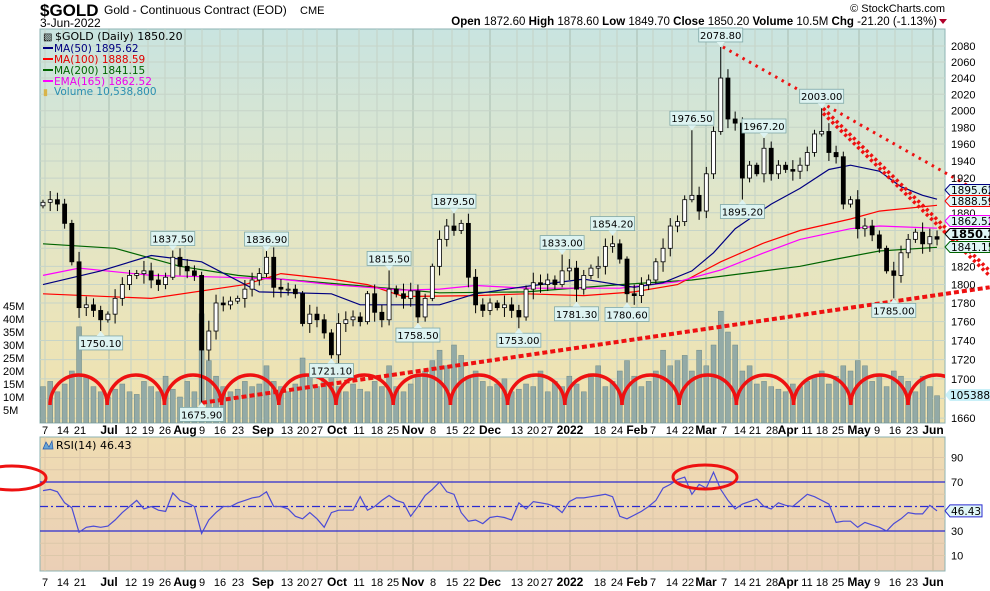 The image size is (990, 591). What do you see at coordinates (740, 431) in the screenshot?
I see `x-axis-label: 14` at bounding box center [740, 431].